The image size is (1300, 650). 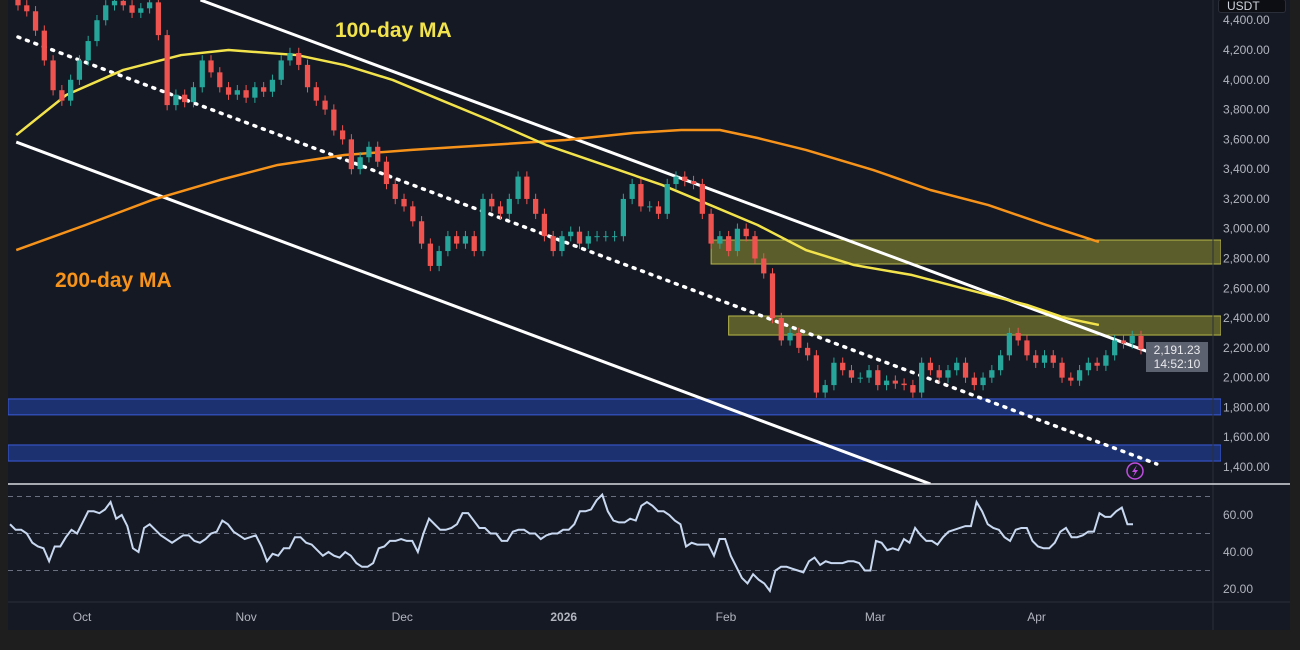 What do you see at coordinates (1246, 437) in the screenshot?
I see `price-tick-label: 1,600.00` at bounding box center [1246, 437].